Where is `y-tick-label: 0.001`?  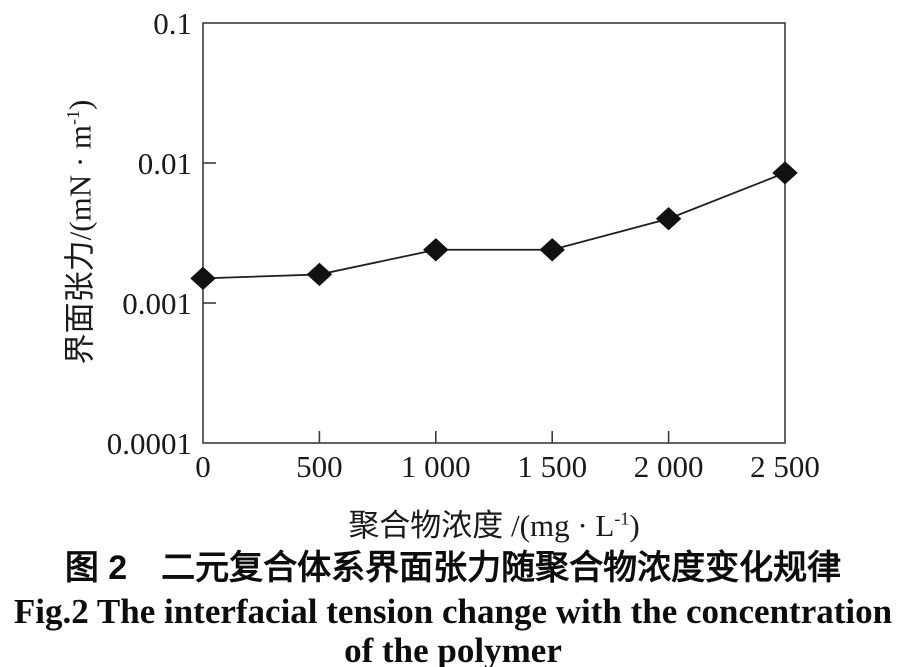
y-tick-label: 0.001 is located at coordinates (157, 303).